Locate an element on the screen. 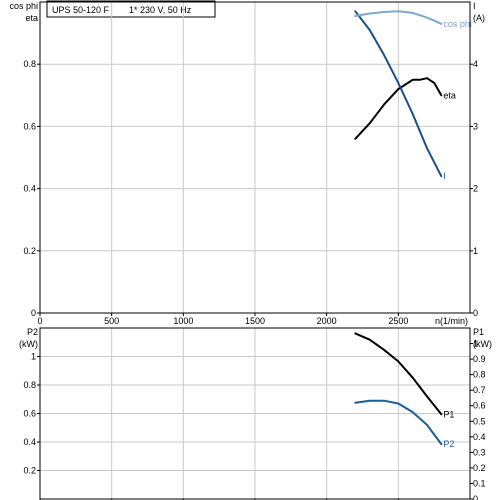 Image resolution: width=500 pixels, height=500 pixels. y-left-tick-label: 0 is located at coordinates (33, 313).